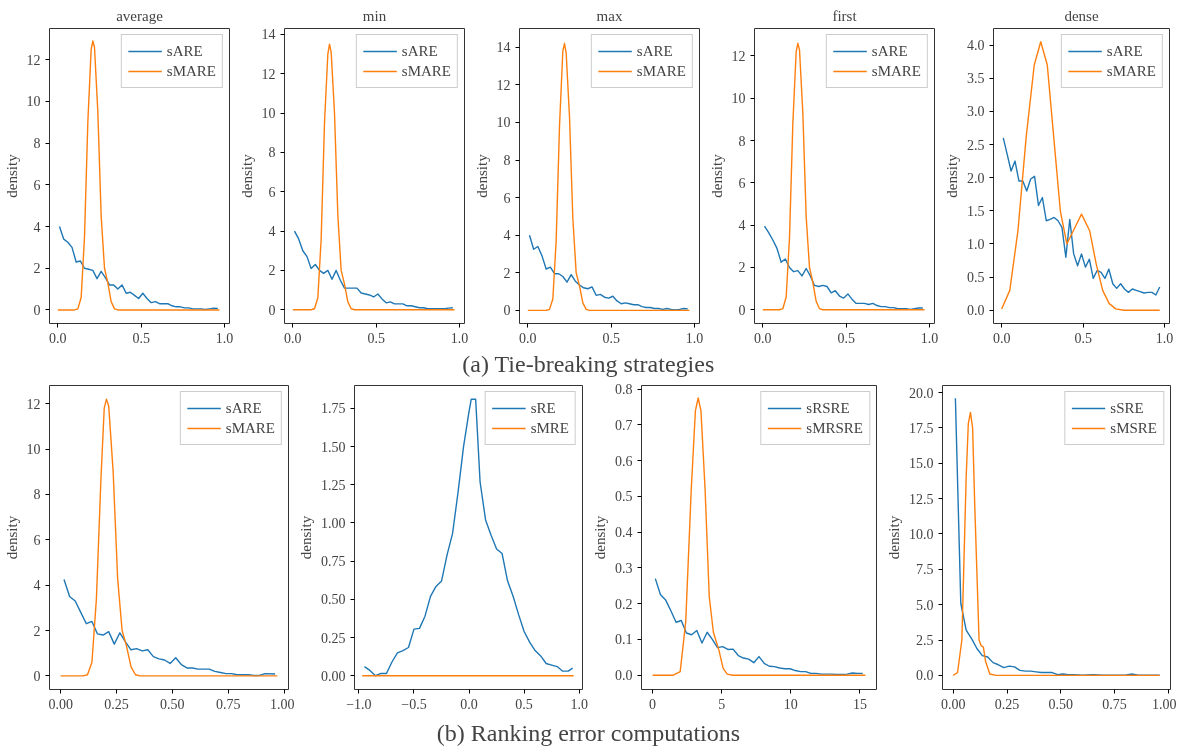 The width and height of the screenshot is (1178, 753). I want to click on text: (a) Tie-breaking strategies, so click(588, 363).